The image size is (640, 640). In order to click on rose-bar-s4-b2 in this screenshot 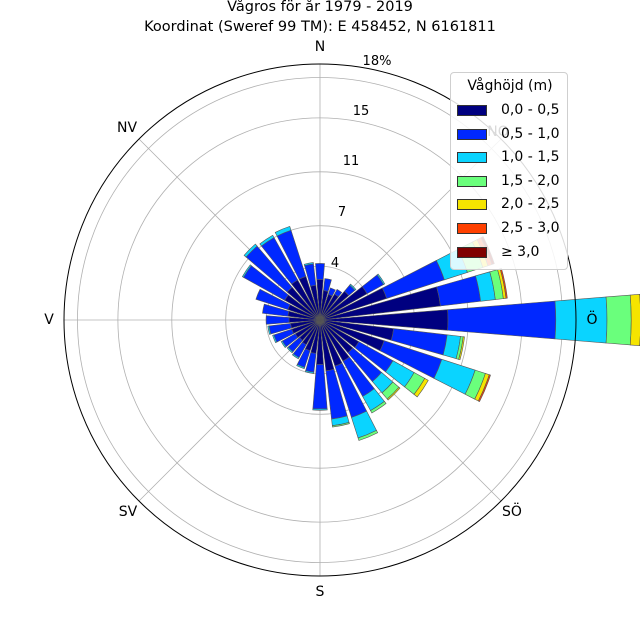, I will do `click(353, 287)`.